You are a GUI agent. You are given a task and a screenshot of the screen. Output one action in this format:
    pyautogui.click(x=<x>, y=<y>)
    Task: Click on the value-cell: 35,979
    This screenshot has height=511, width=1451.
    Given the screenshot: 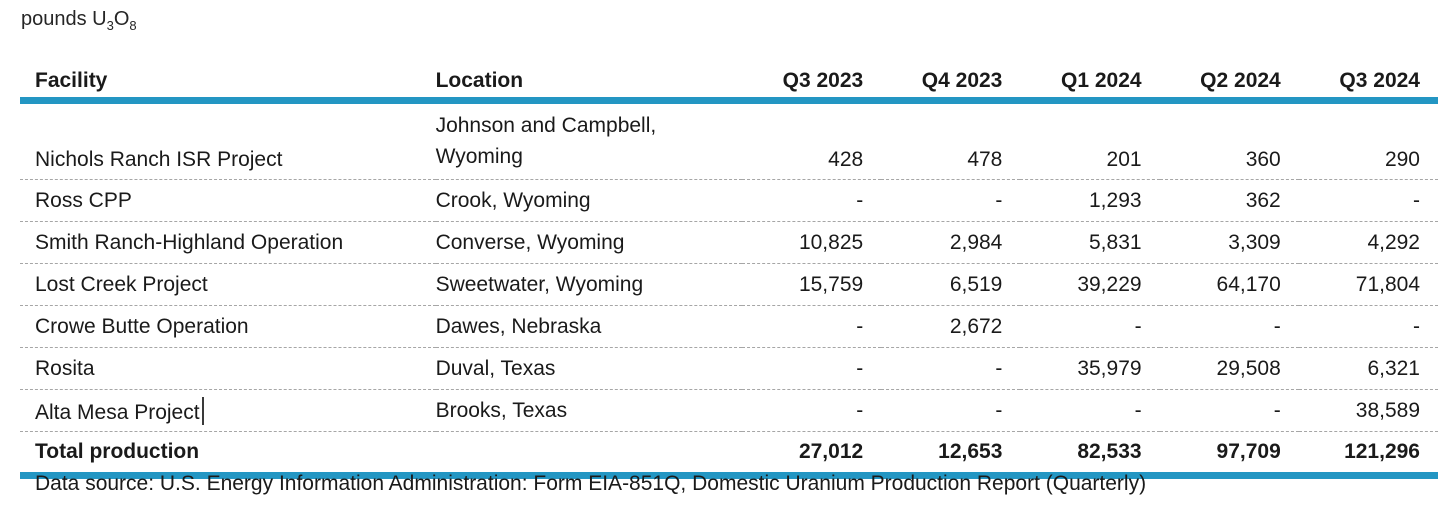 What is the action you would take?
    pyautogui.click(x=1090, y=368)
    